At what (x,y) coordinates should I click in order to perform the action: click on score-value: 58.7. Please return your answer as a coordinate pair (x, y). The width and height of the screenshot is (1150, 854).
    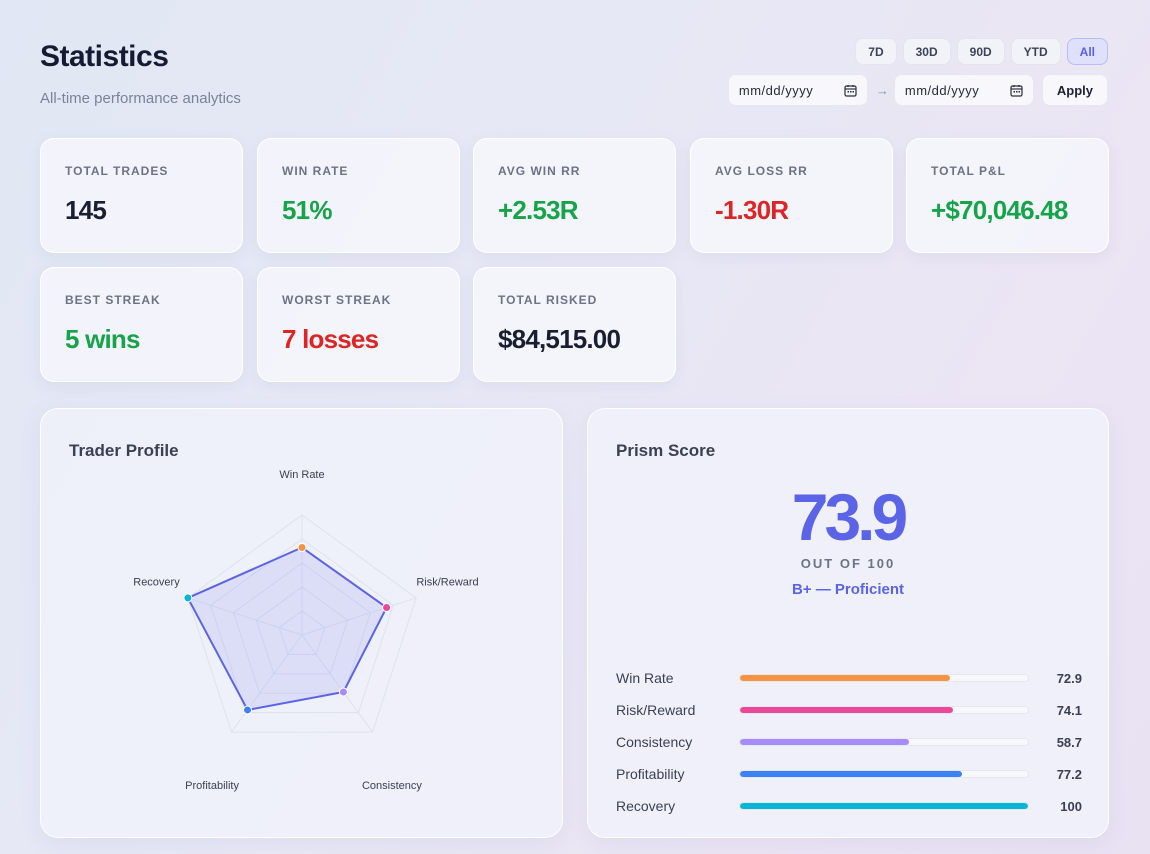
    Looking at the image, I should click on (1069, 742).